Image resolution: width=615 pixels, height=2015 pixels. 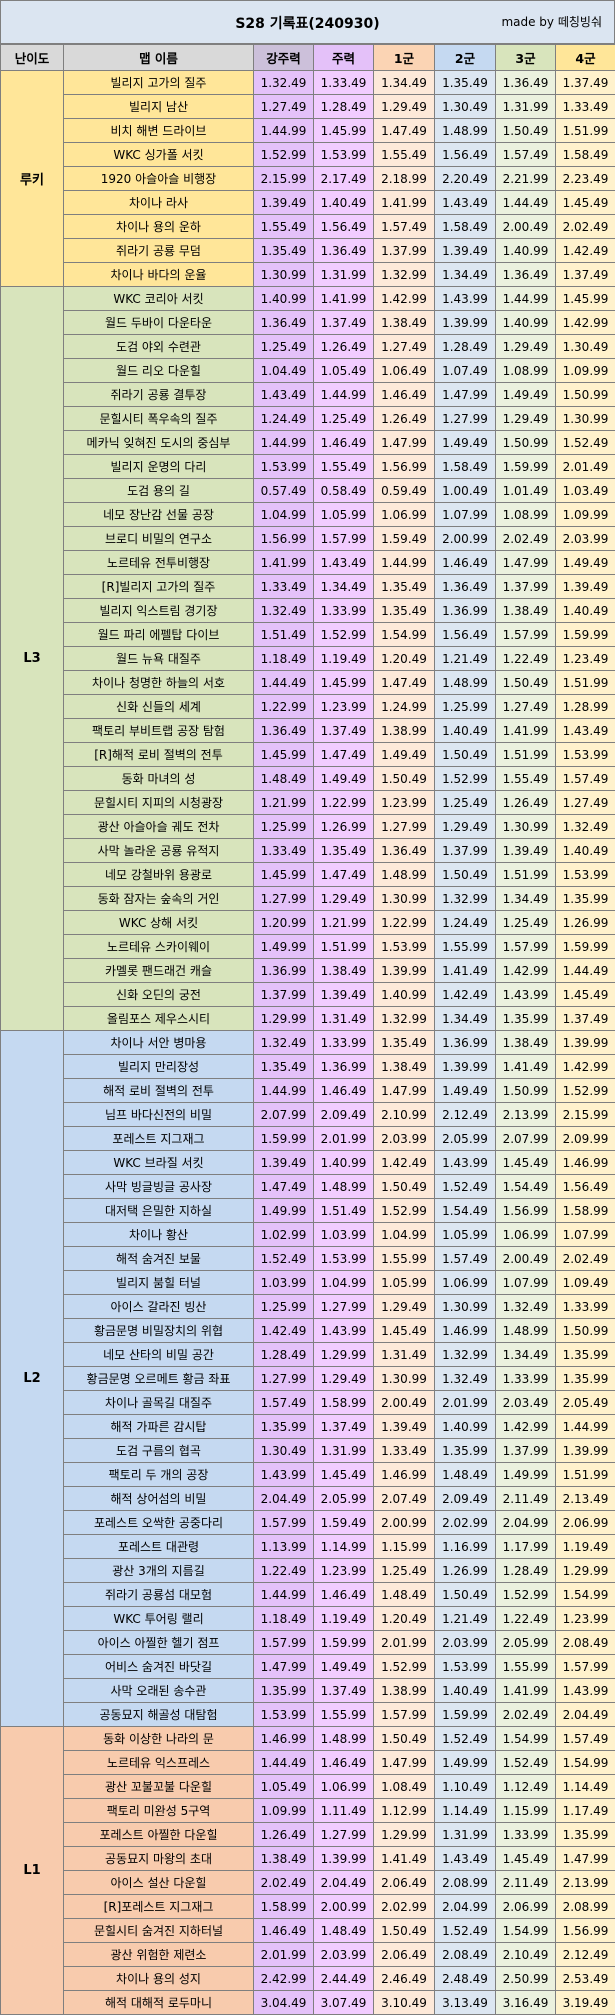 I want to click on time-cell-tier-1: 2.06.49, so click(x=404, y=1883).